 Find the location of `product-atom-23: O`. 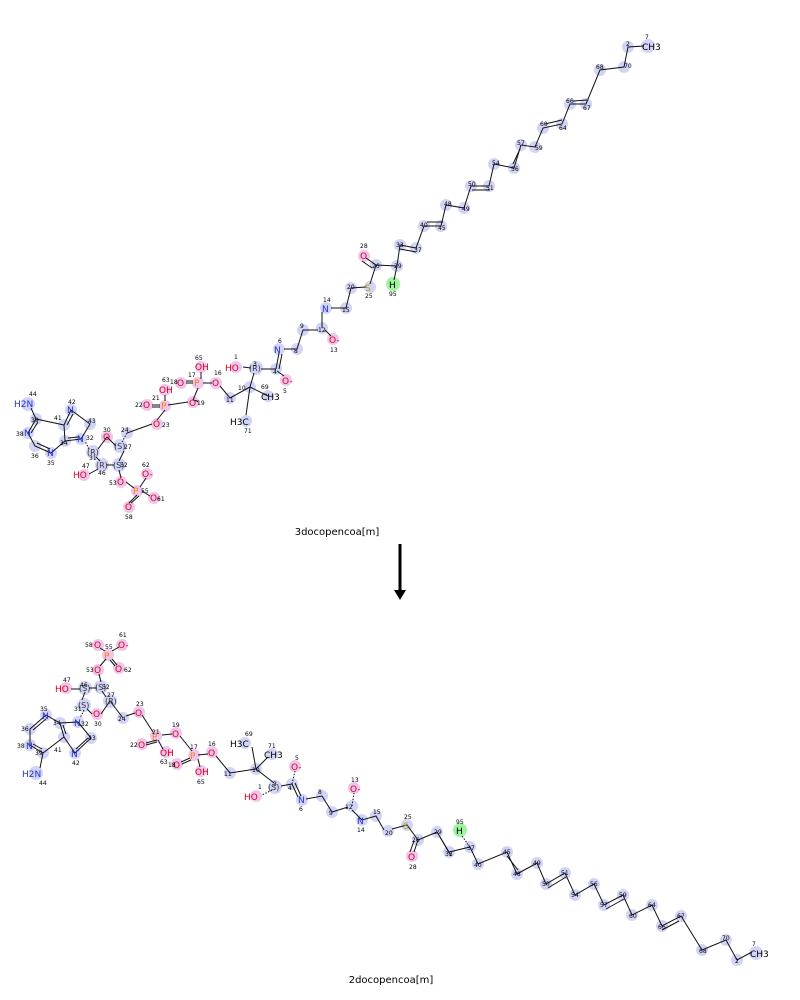

product-atom-23: O is located at coordinates (138, 714).